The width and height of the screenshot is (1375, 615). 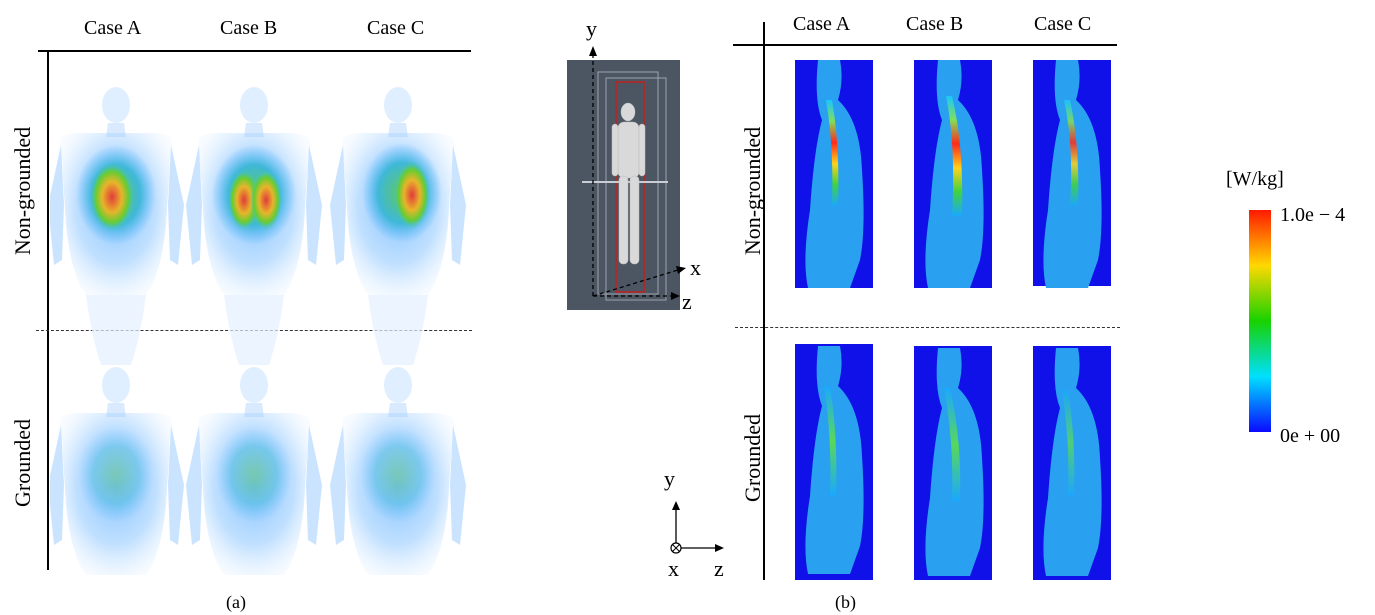 What do you see at coordinates (834, 174) in the screenshot?
I see `sagittal-map-a-nongrounded` at bounding box center [834, 174].